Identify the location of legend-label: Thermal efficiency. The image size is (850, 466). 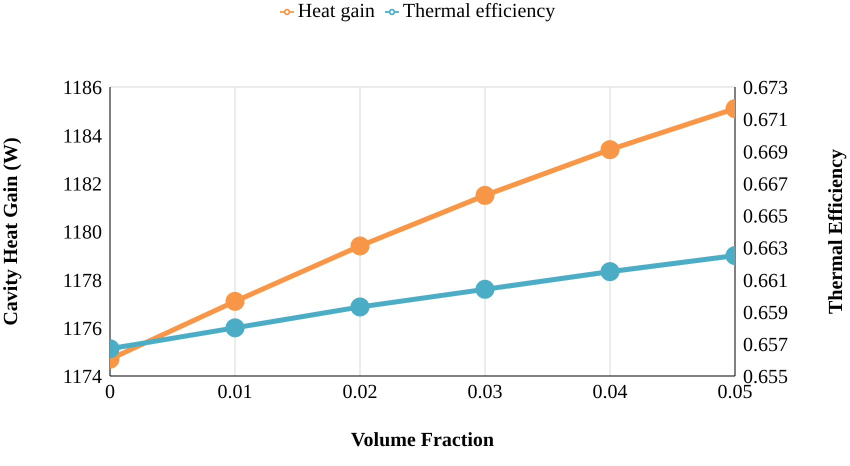
(479, 11).